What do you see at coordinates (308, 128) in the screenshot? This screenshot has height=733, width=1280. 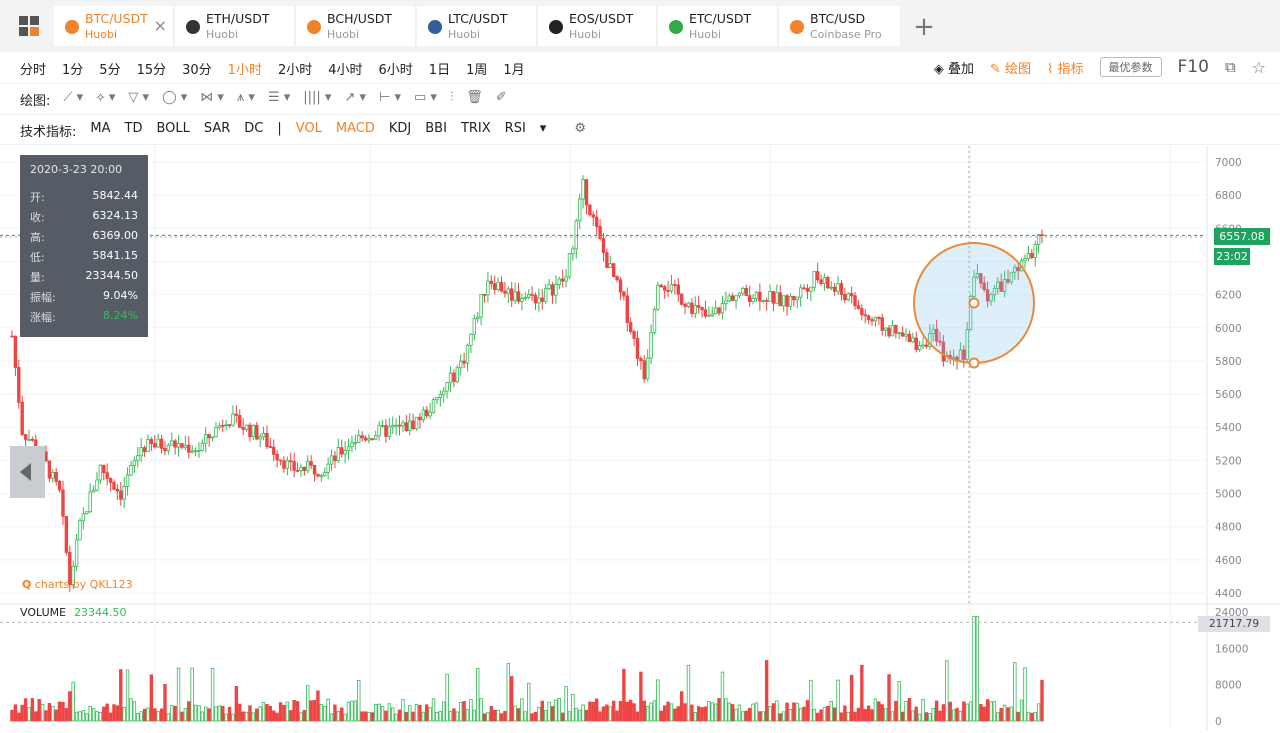 I see `indicator-vol: VOL` at bounding box center [308, 128].